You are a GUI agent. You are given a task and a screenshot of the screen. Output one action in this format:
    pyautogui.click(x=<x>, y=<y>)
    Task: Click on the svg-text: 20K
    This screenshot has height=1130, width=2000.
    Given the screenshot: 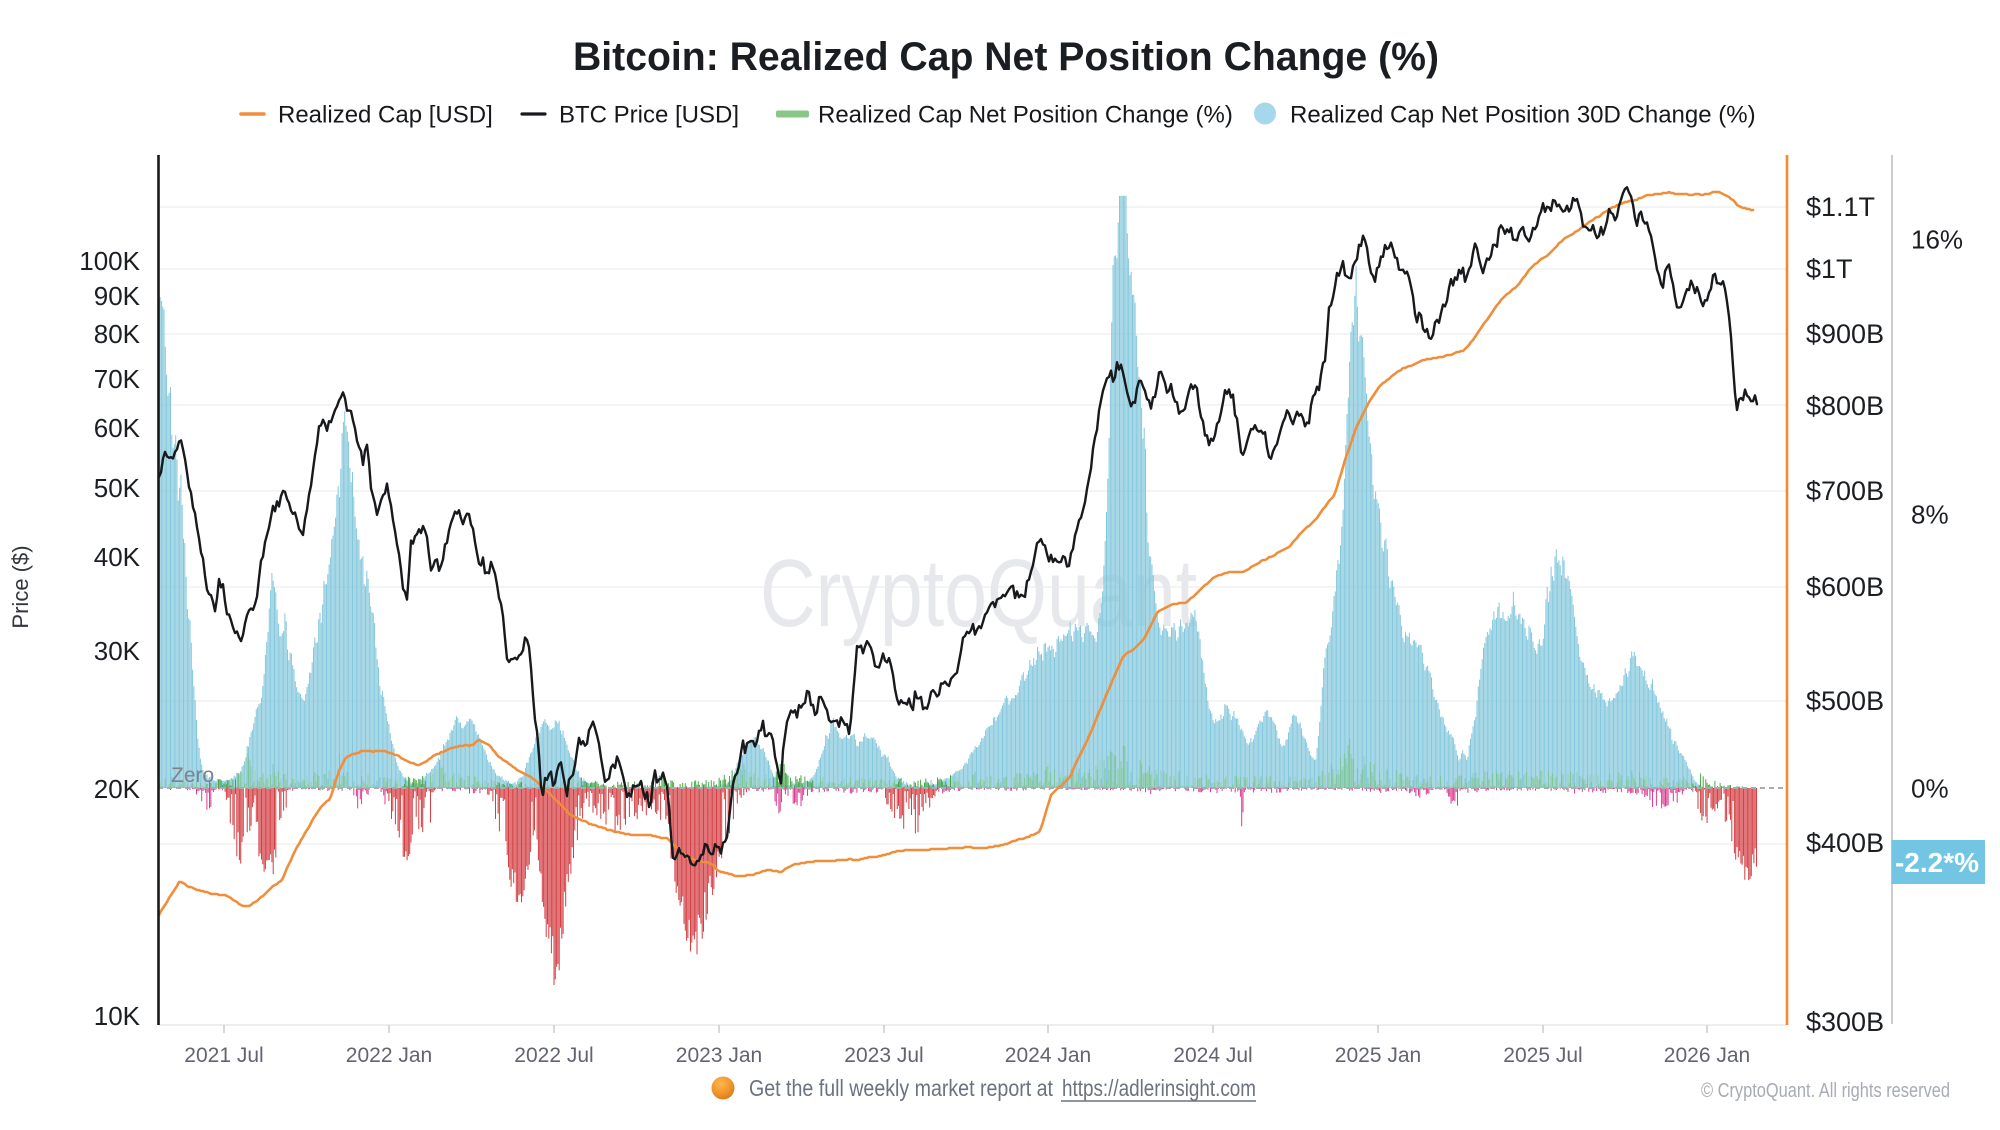 What is the action you would take?
    pyautogui.click(x=117, y=789)
    